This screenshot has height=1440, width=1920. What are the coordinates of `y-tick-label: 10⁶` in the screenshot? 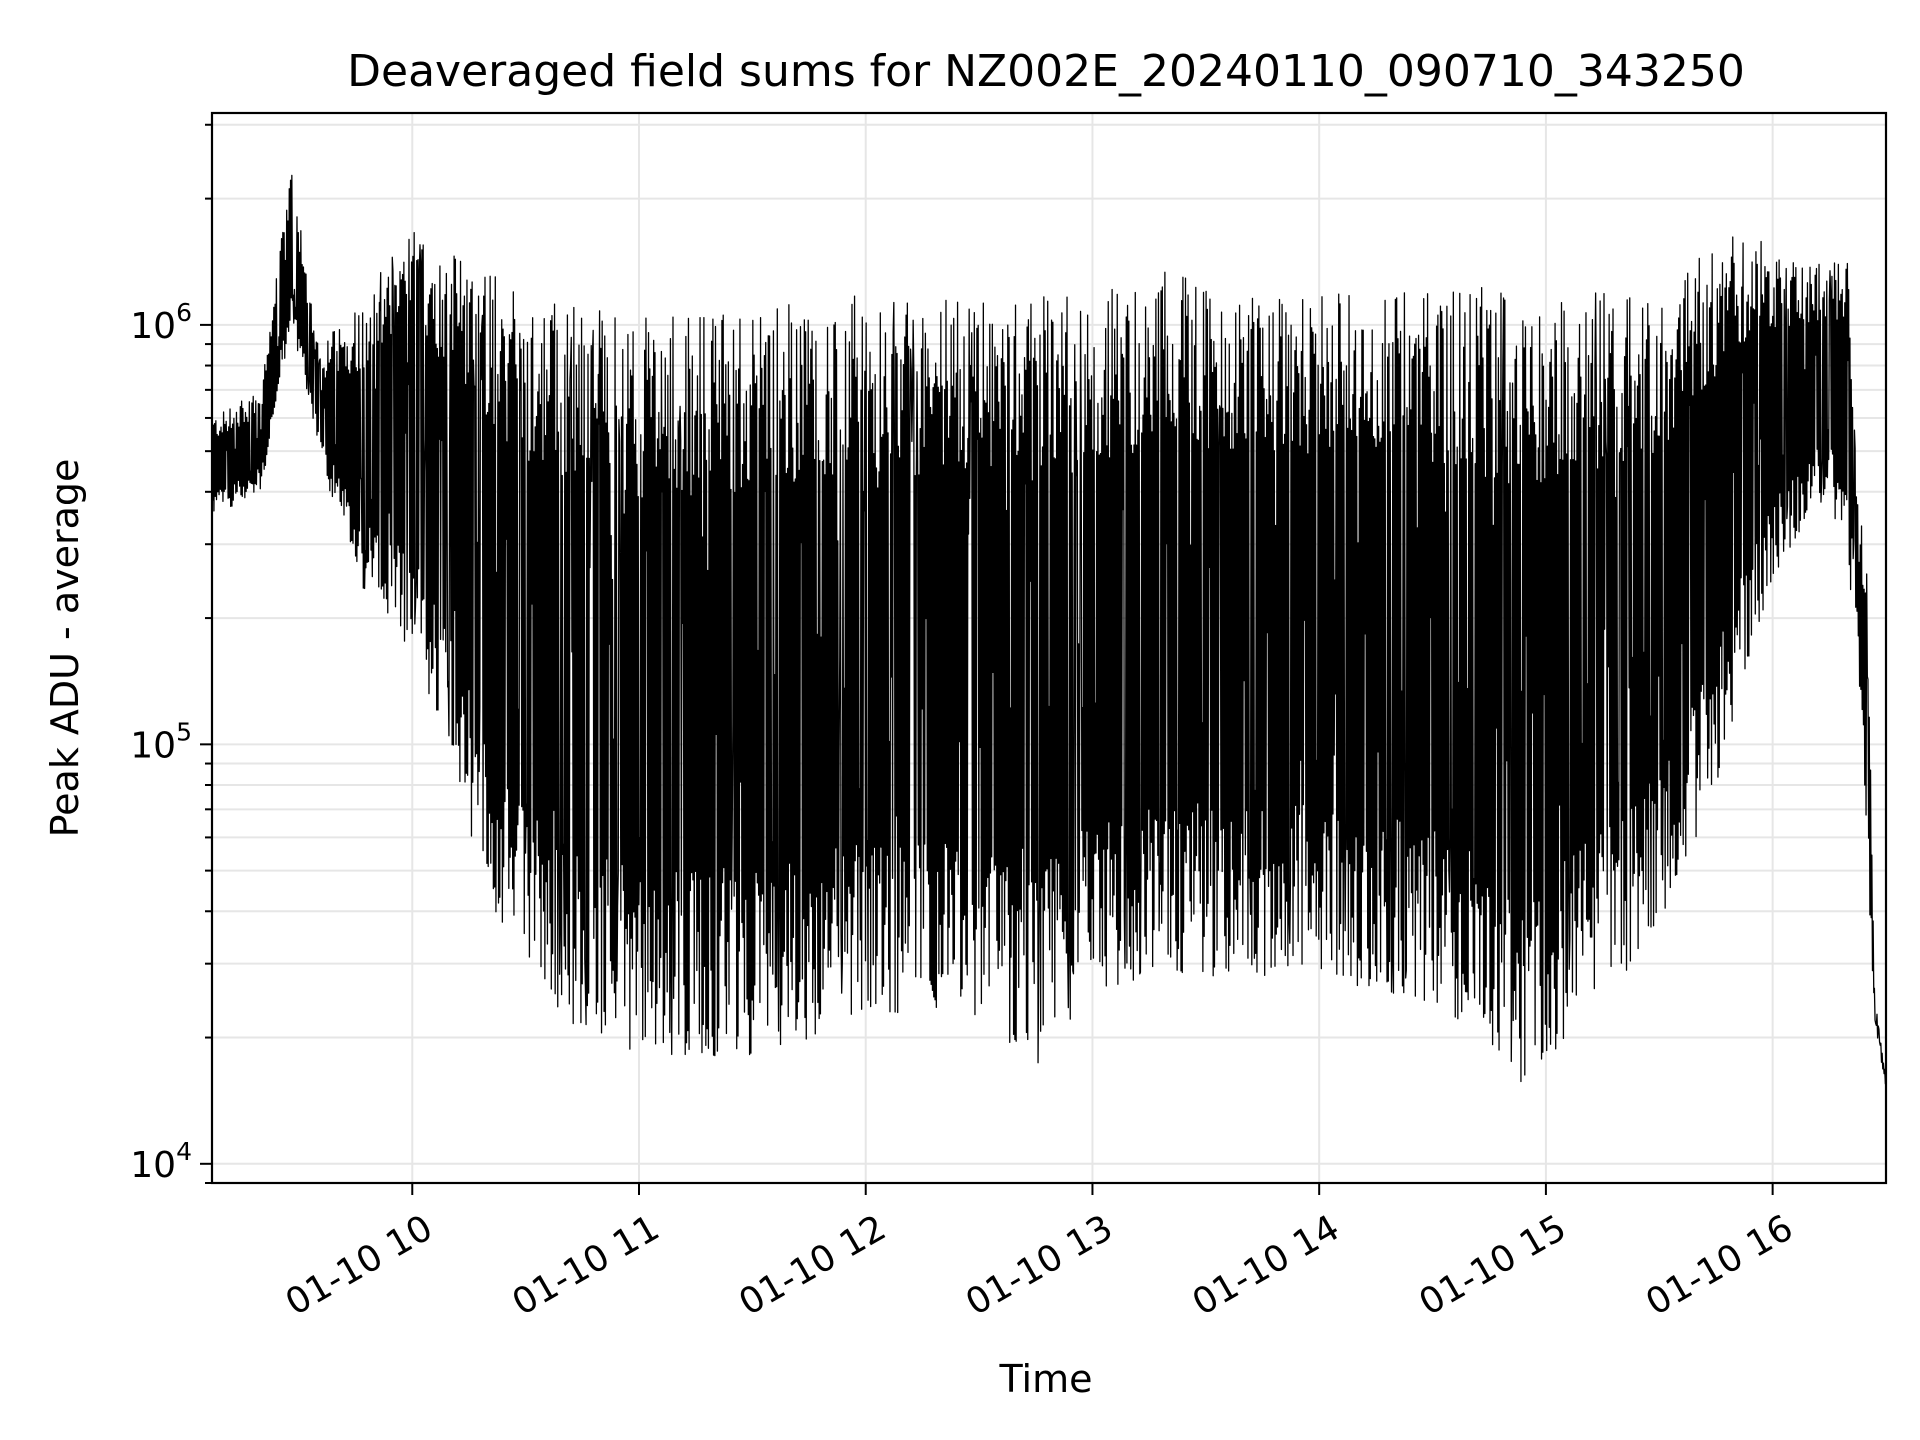 It's located at (161, 322).